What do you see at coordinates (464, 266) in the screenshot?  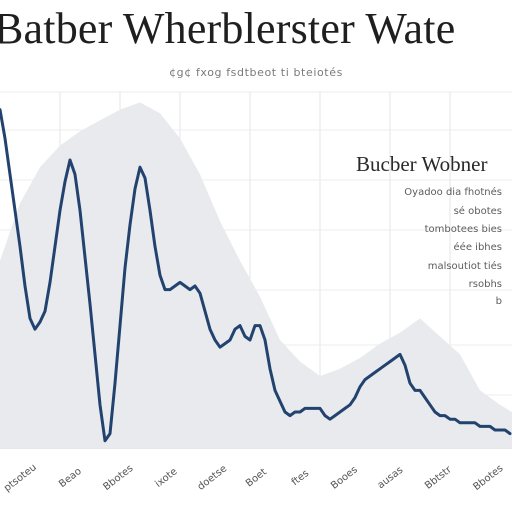 I see `inset-line: malsoutiot tiés` at bounding box center [464, 266].